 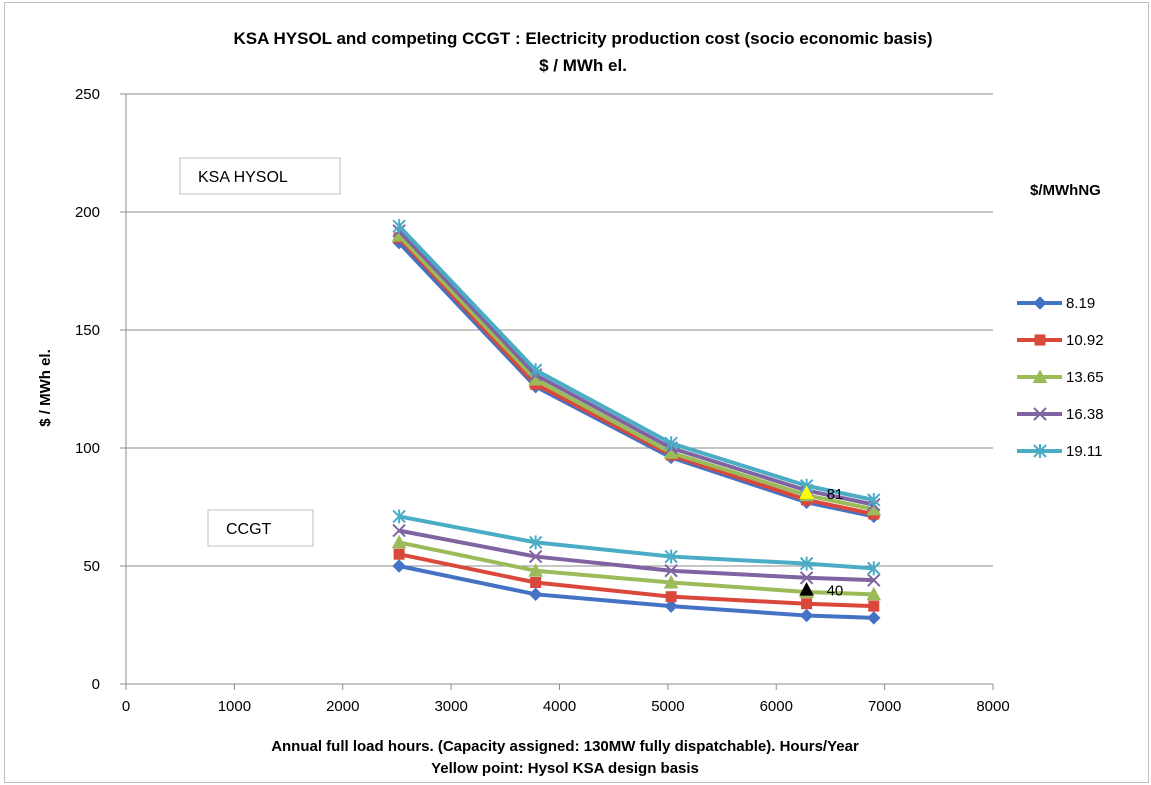 What do you see at coordinates (450, 706) in the screenshot?
I see `x-tick-label: 3000` at bounding box center [450, 706].